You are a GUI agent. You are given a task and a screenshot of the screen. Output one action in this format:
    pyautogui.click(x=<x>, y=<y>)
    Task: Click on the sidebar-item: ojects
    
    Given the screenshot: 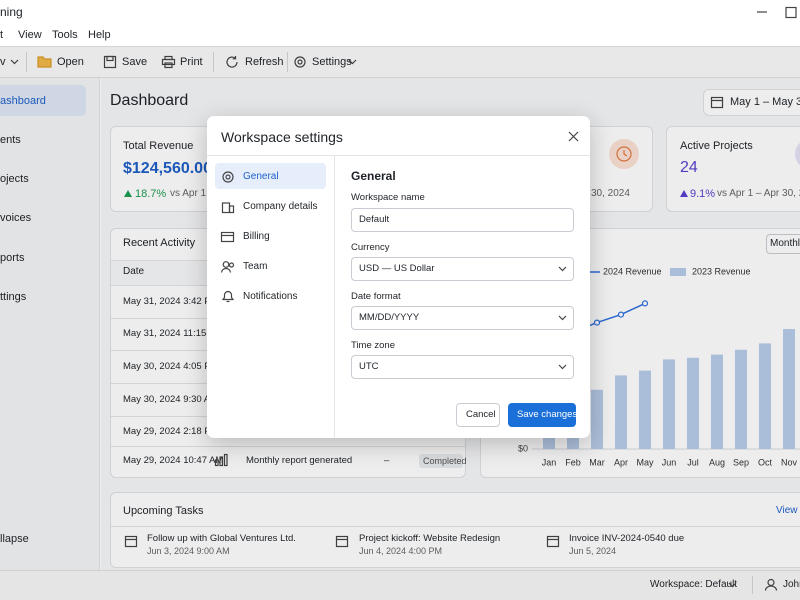 What is the action you would take?
    pyautogui.click(x=14, y=179)
    